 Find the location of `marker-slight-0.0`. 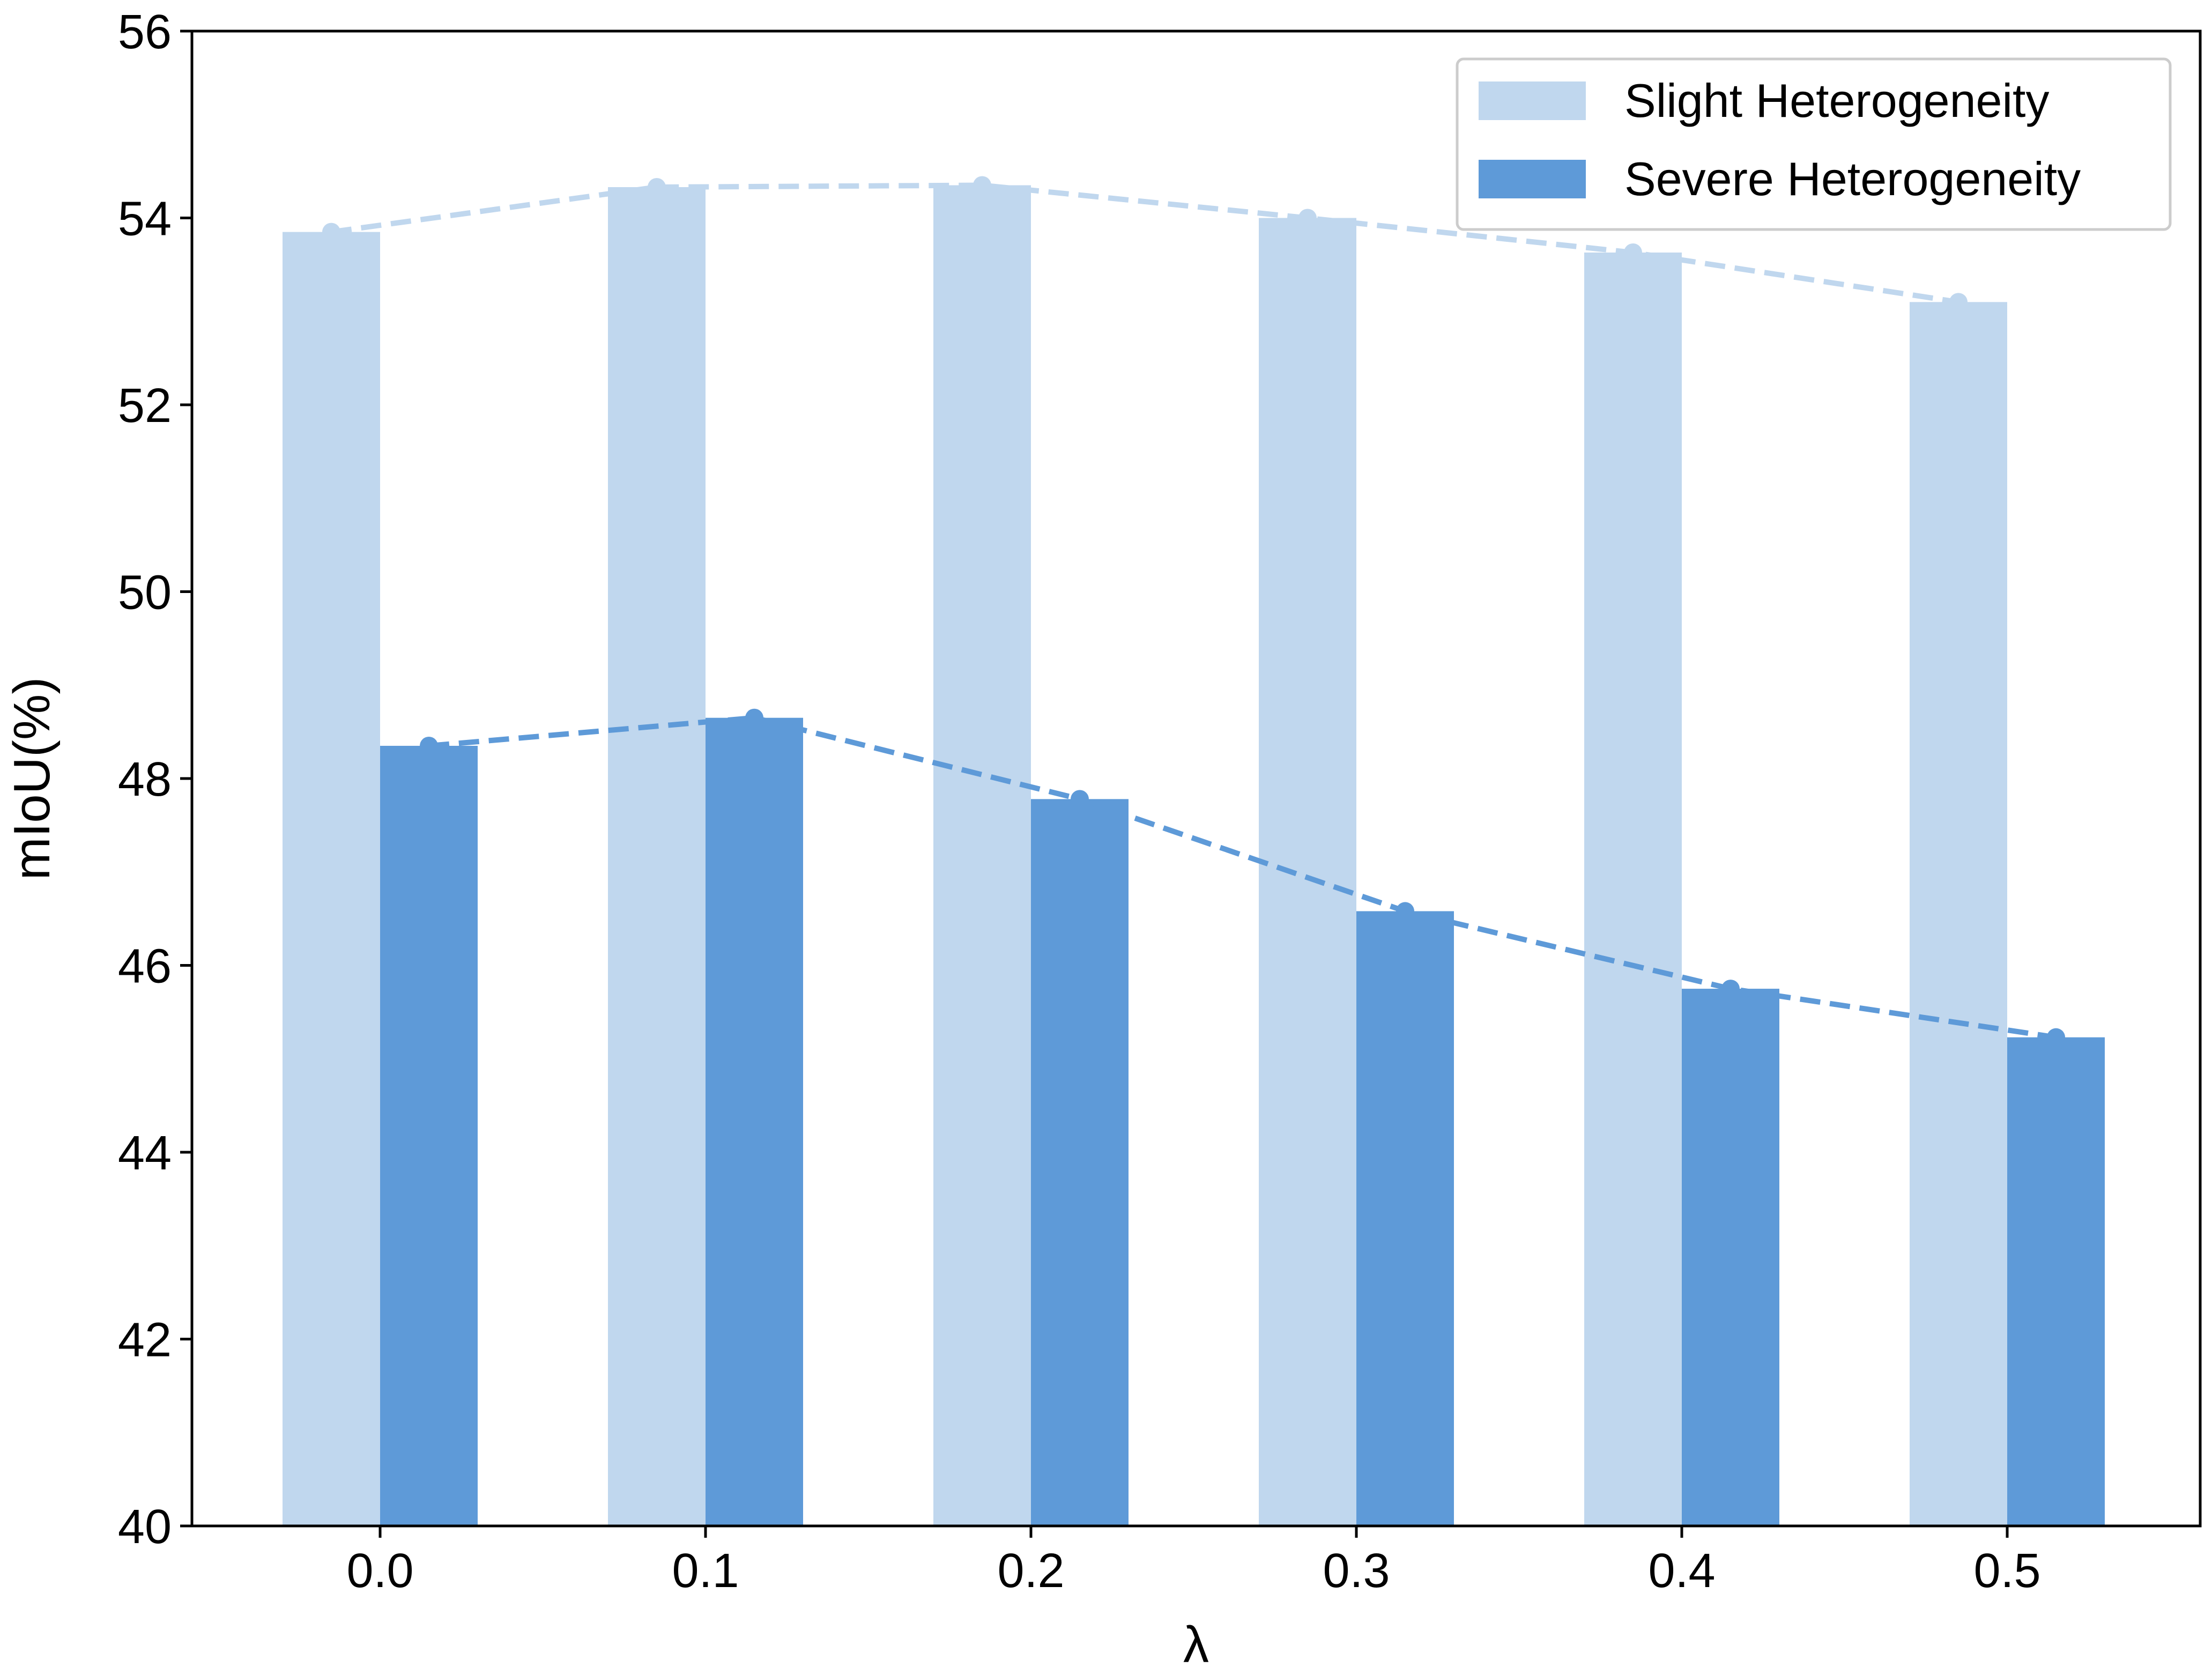

marker-slight-0.0 is located at coordinates (331, 232).